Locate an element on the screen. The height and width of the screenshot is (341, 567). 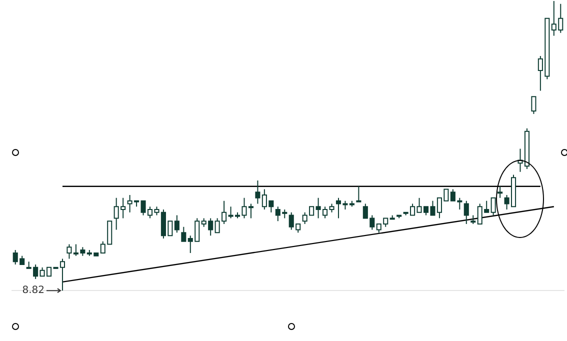
annotation: 8.82 is located at coordinates (33, 290).